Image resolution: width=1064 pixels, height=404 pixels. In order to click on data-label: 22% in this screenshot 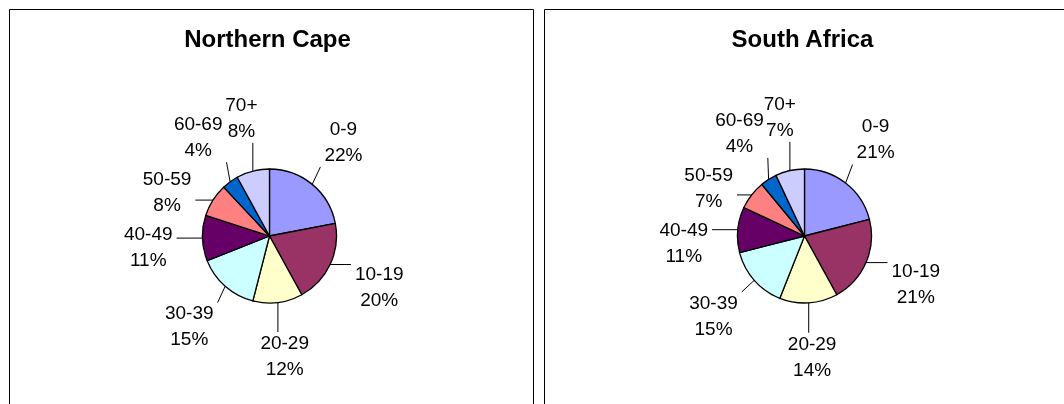, I will do `click(343, 154)`.